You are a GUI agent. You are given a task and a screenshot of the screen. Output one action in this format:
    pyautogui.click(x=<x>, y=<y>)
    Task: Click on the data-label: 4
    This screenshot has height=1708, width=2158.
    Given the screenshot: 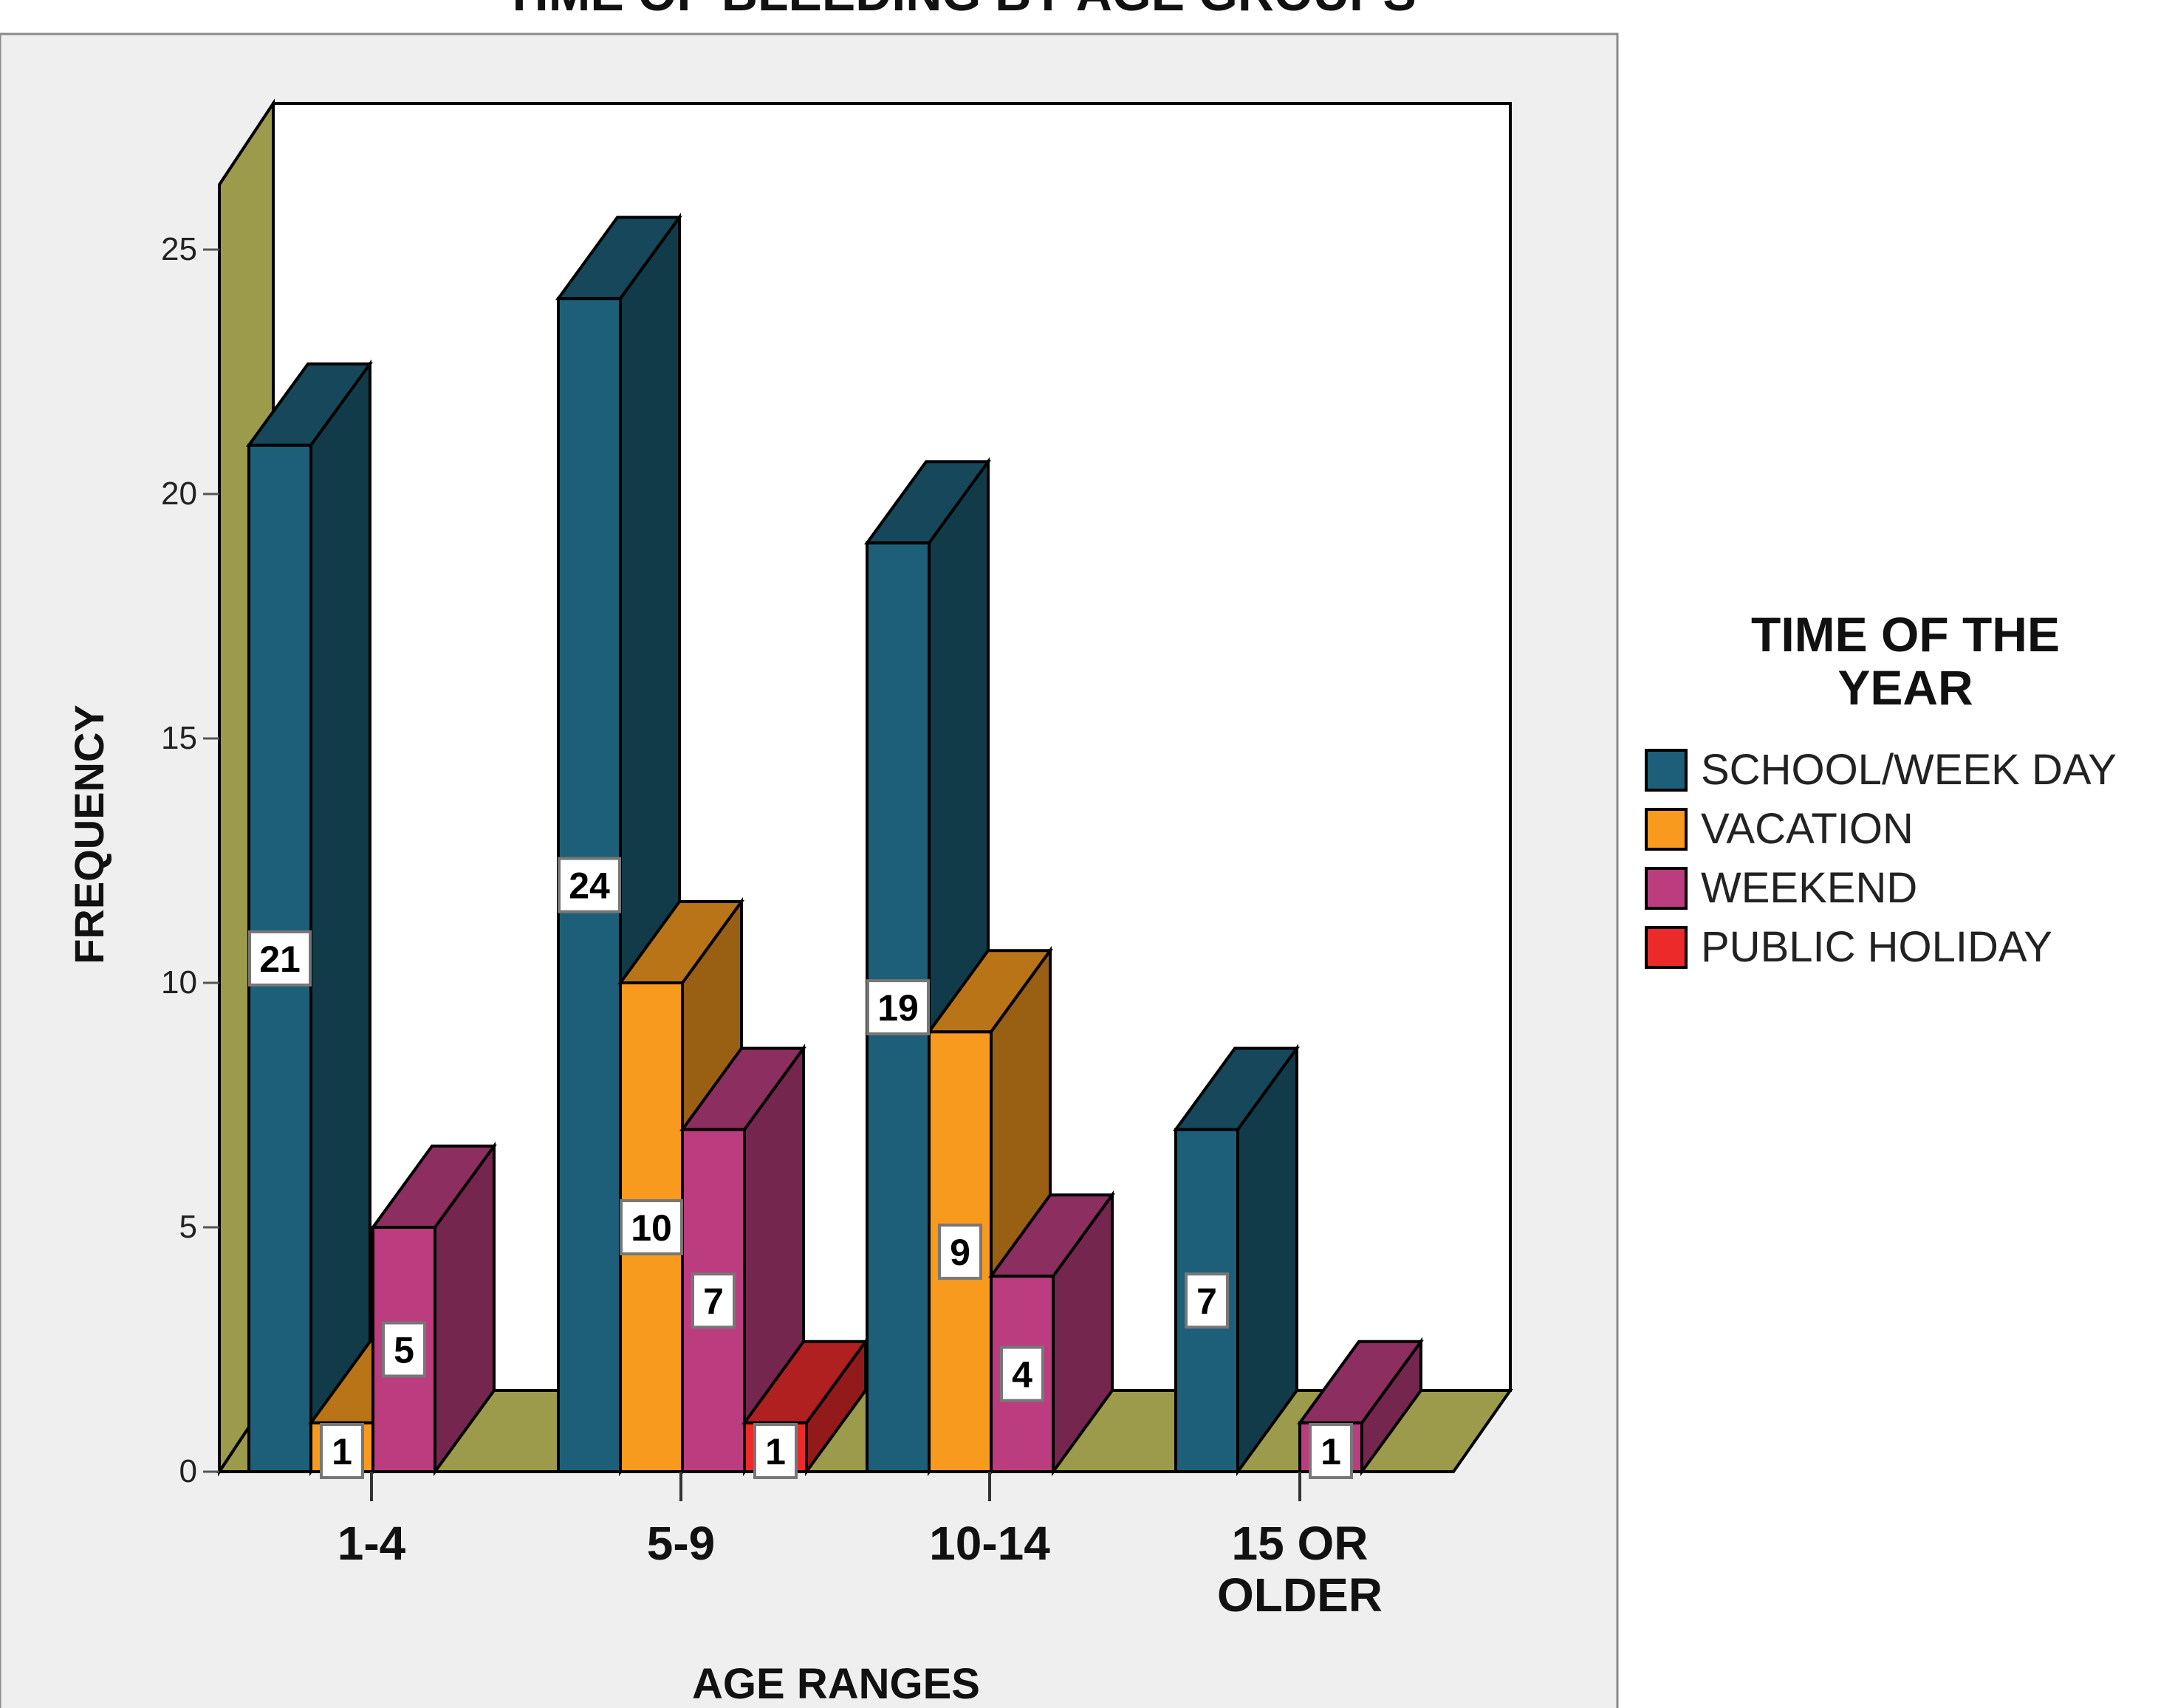 What is the action you would take?
    pyautogui.click(x=1022, y=1375)
    